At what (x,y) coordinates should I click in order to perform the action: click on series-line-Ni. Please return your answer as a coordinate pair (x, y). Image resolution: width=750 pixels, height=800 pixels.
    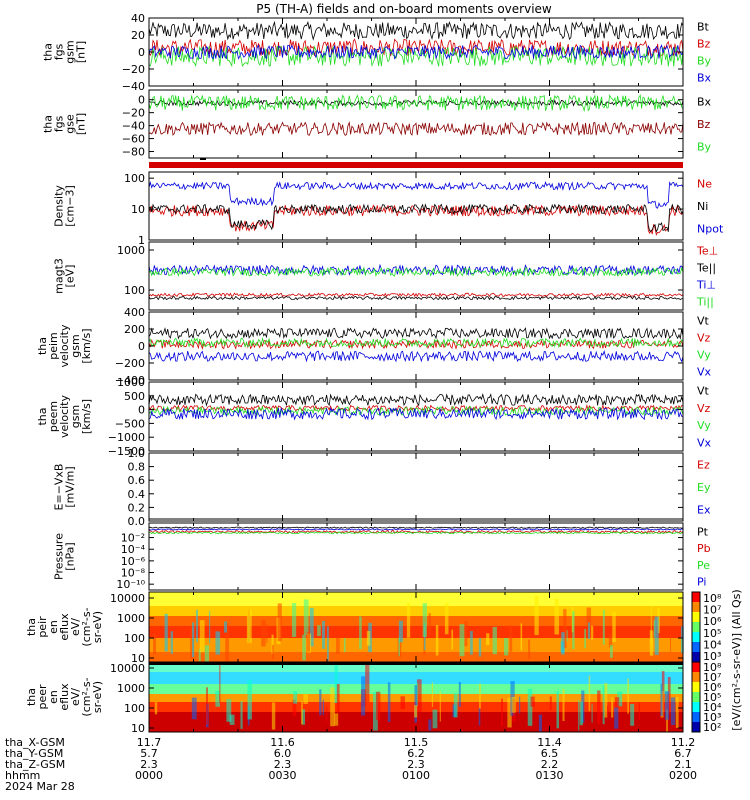
    Looking at the image, I should click on (416, 218).